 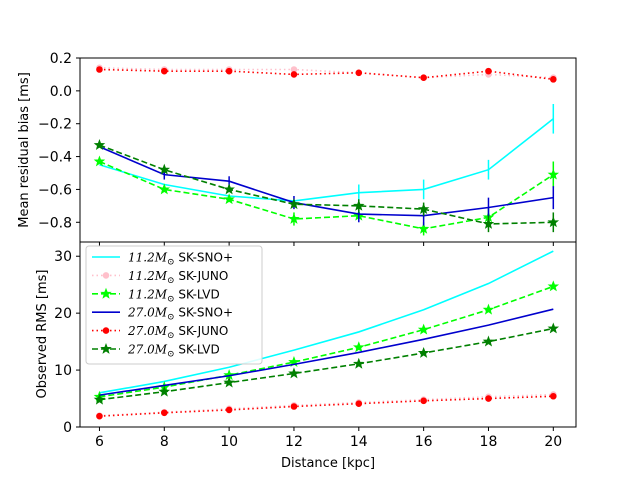 What do you see at coordinates (61, 59) in the screenshot?
I see `top-y-tick-label: 0.2` at bounding box center [61, 59].